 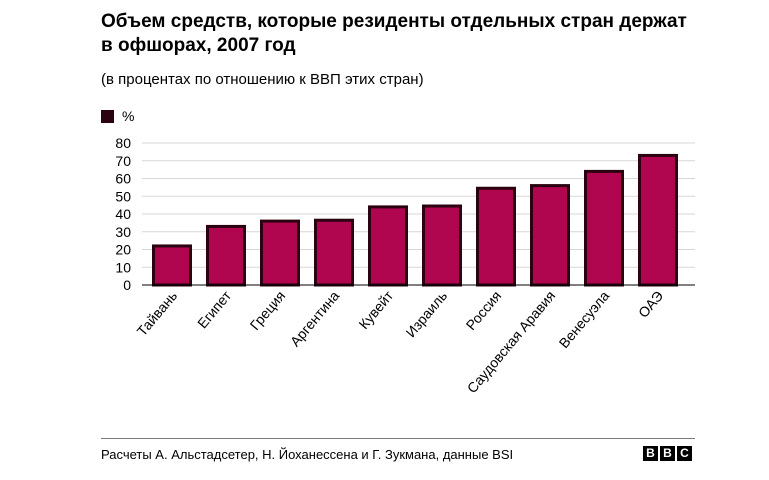 I want to click on x-tick-label: Греция, so click(x=268, y=310).